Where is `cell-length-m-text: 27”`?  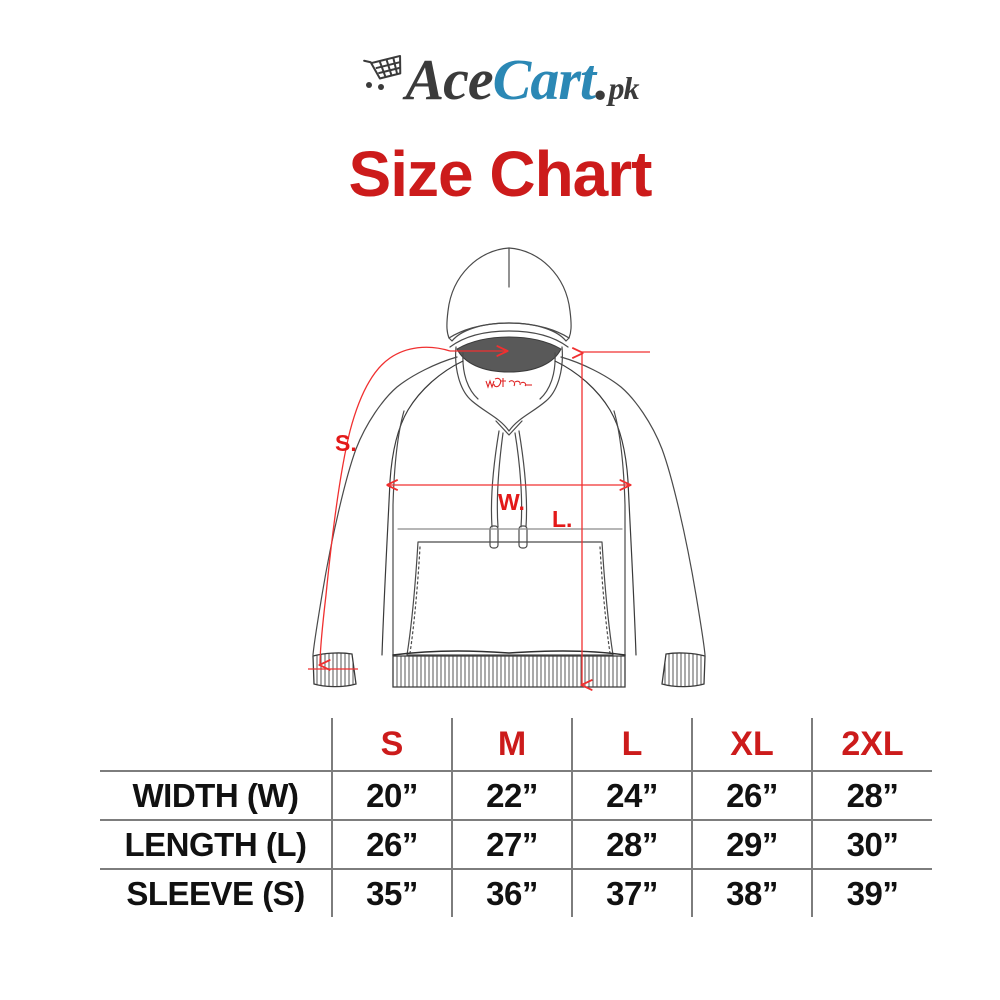
cell-length-m-text: 27” is located at coordinates (512, 844).